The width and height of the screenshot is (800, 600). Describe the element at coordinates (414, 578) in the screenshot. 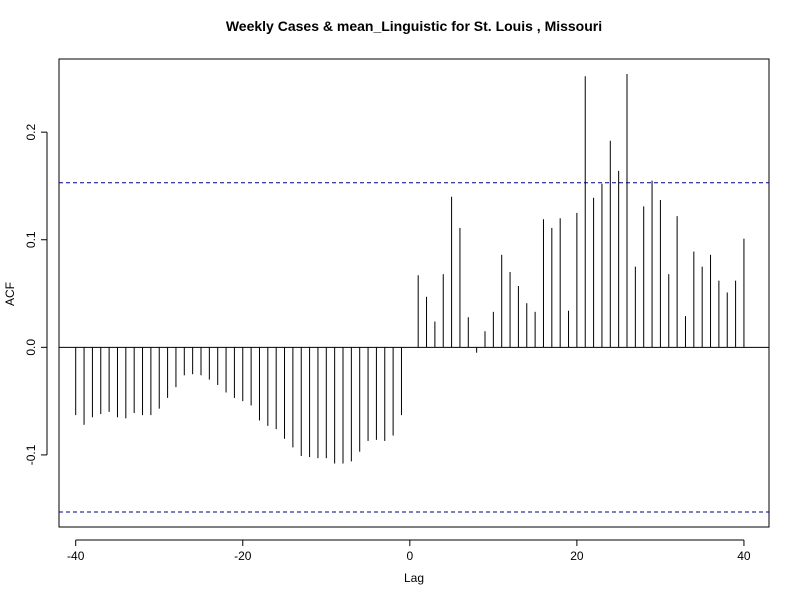

I see `x-axis-label: Lag` at that location.